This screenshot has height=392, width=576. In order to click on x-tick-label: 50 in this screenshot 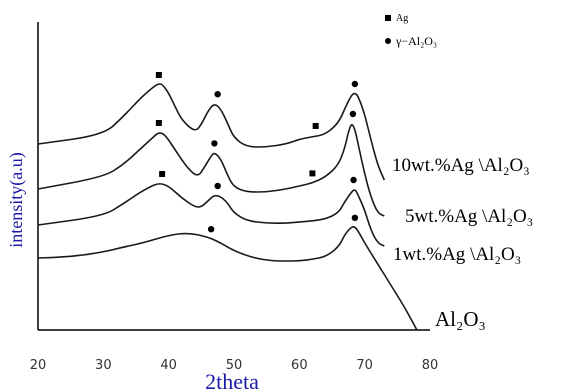, I will do `click(234, 365)`.